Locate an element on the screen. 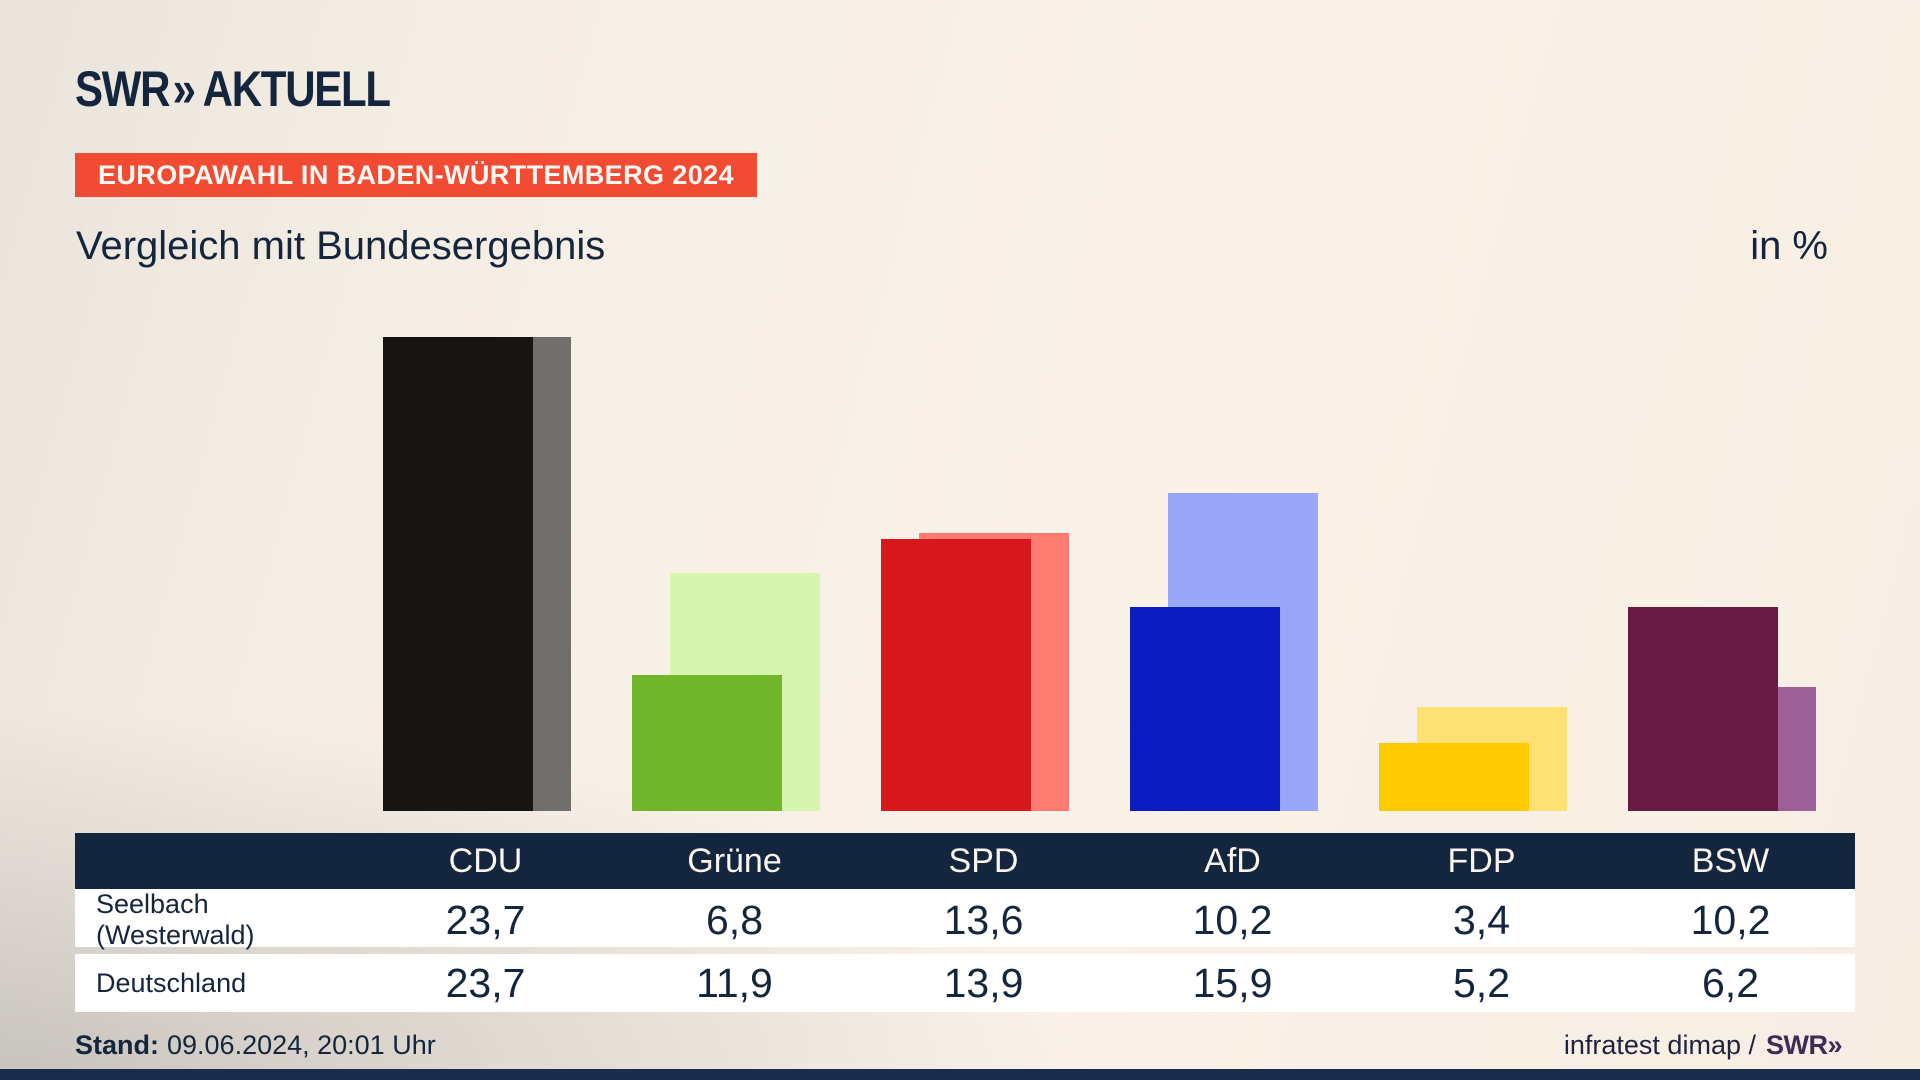 The image size is (1920, 1080). table-row-1: Deutschland 23,7 11,9 13,9 15,9 5,2 6,2 is located at coordinates (965, 983).